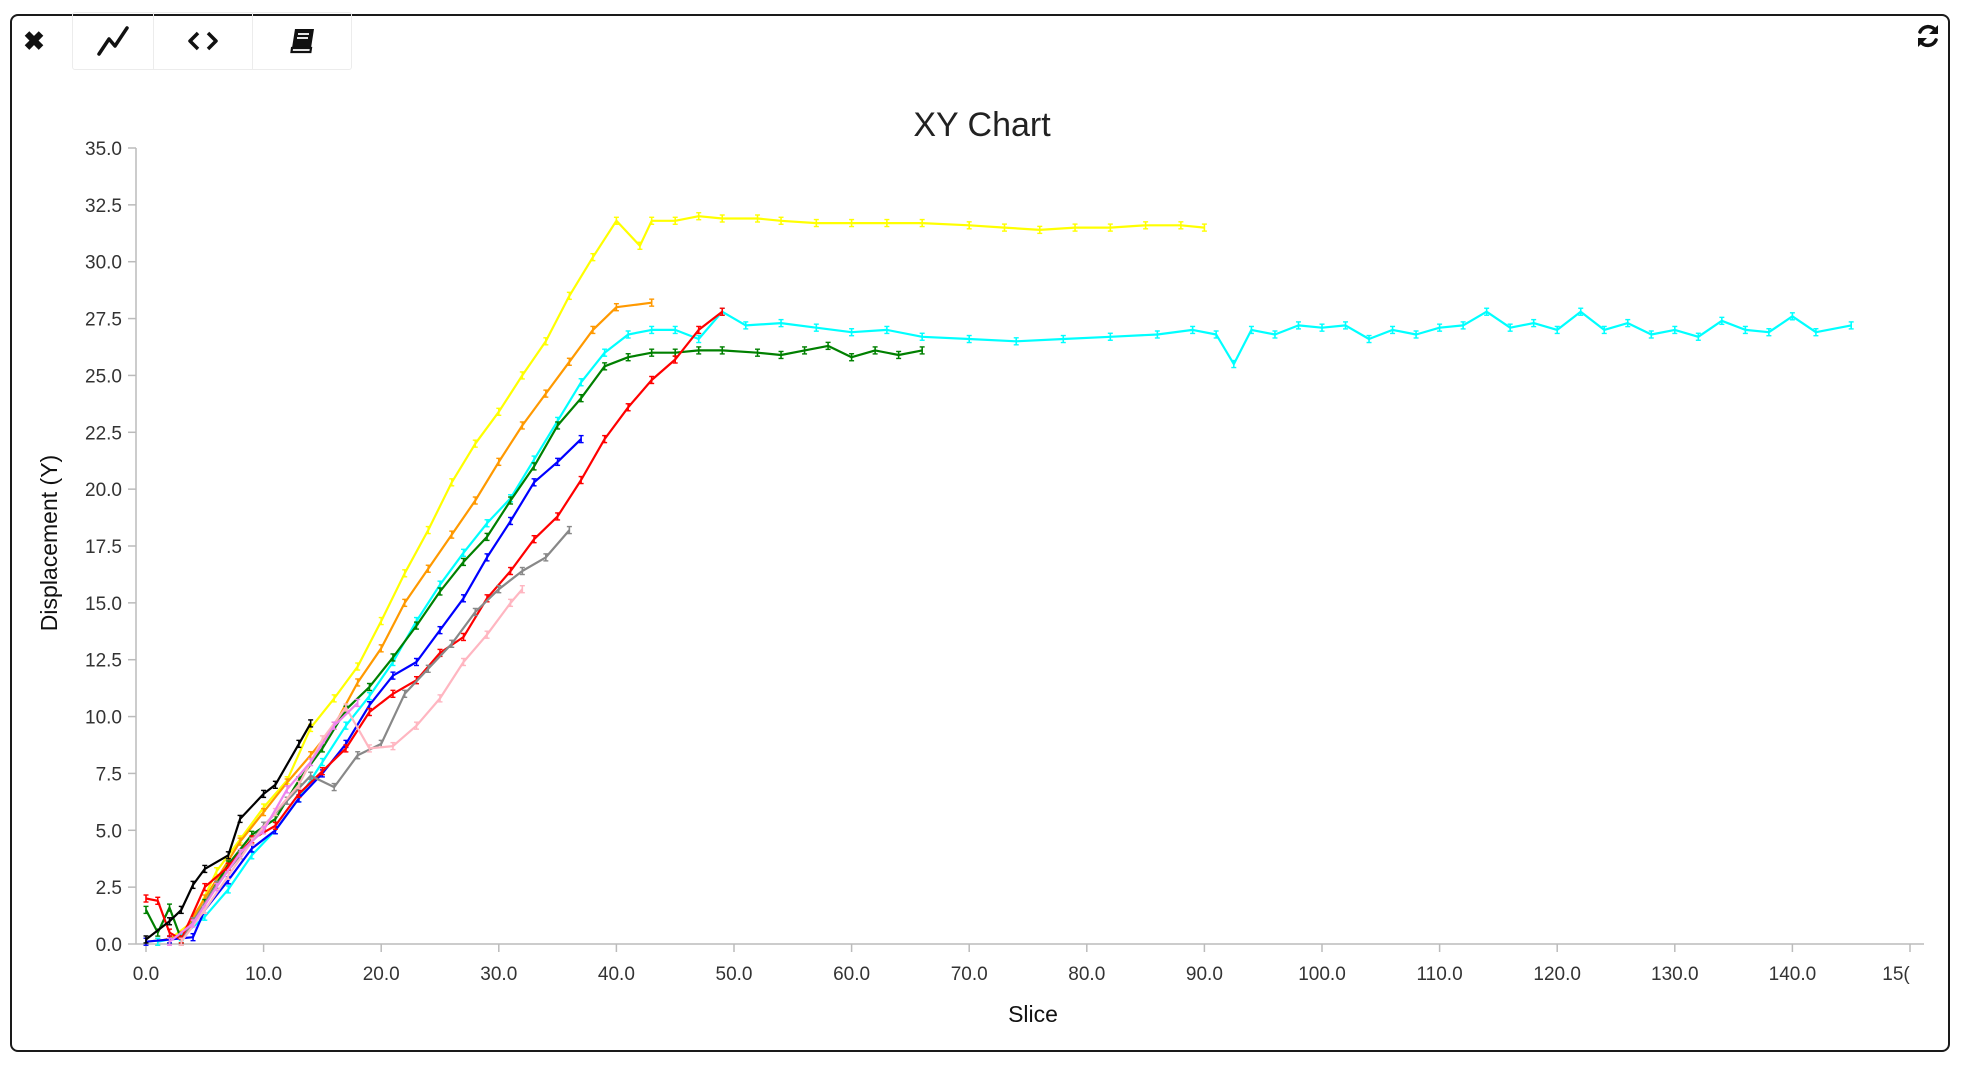 The height and width of the screenshot is (1070, 1962). What do you see at coordinates (203, 41) in the screenshot?
I see `code-tab` at bounding box center [203, 41].